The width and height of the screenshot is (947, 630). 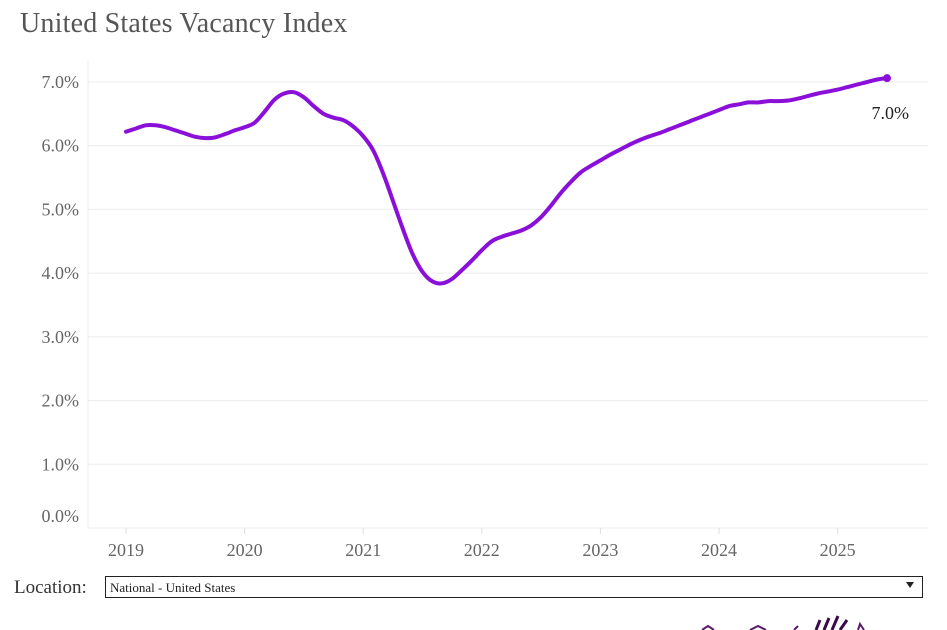 I want to click on x-axis-ticks: 2019 2020 2021 2022 2023 2024 2025, so click(x=482, y=544).